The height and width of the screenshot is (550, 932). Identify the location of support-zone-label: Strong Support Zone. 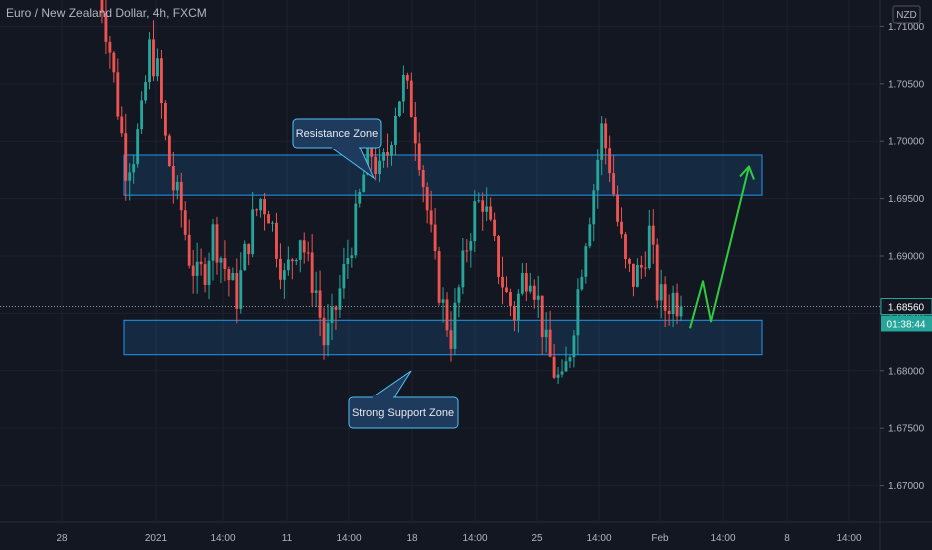
(403, 413).